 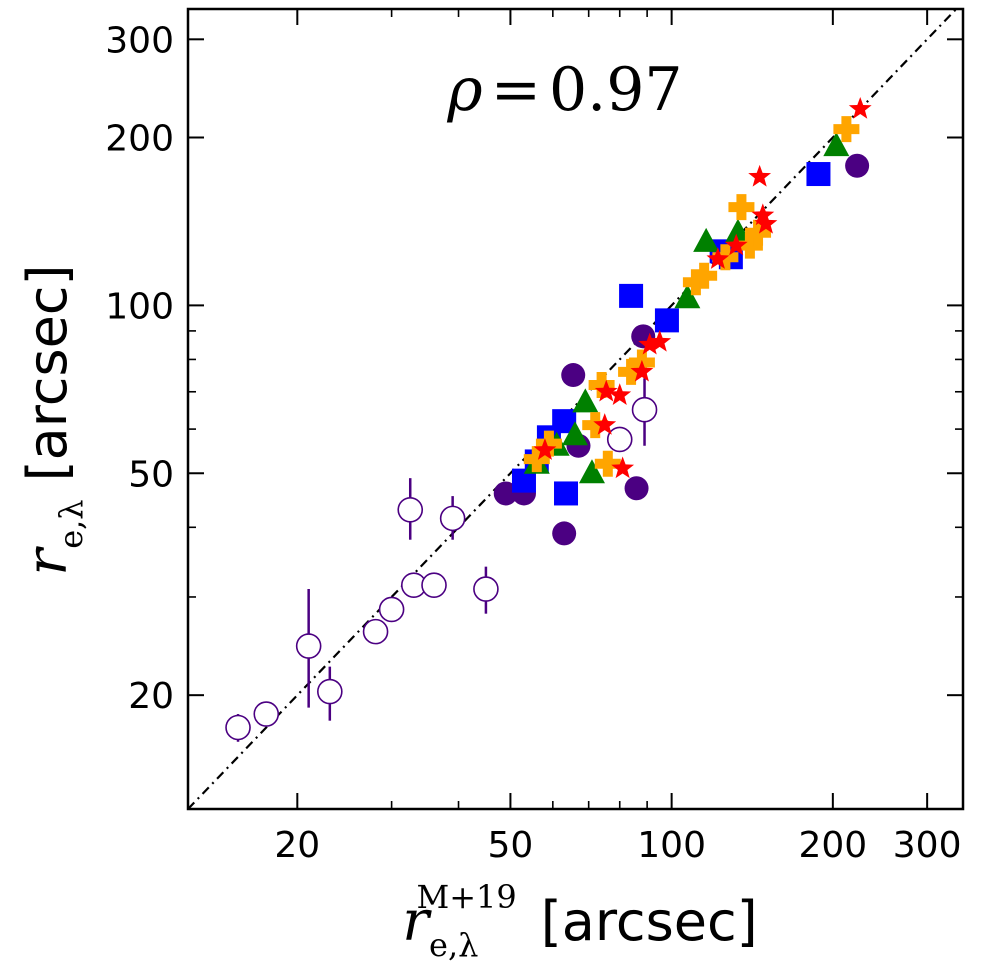 What do you see at coordinates (564, 90) in the screenshot?
I see `correlation-annotation: ρ = 0.97` at bounding box center [564, 90].